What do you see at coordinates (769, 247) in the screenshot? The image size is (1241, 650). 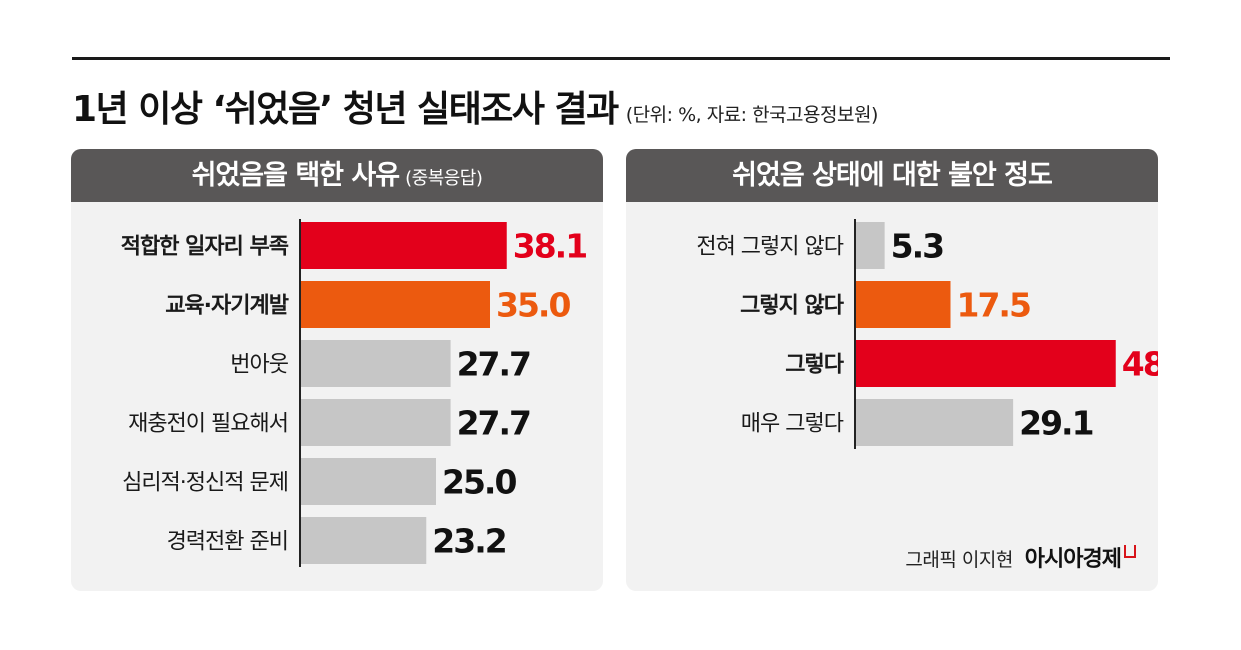 I see `anxiety-category-label: 전혀 그렇지 않다` at bounding box center [769, 247].